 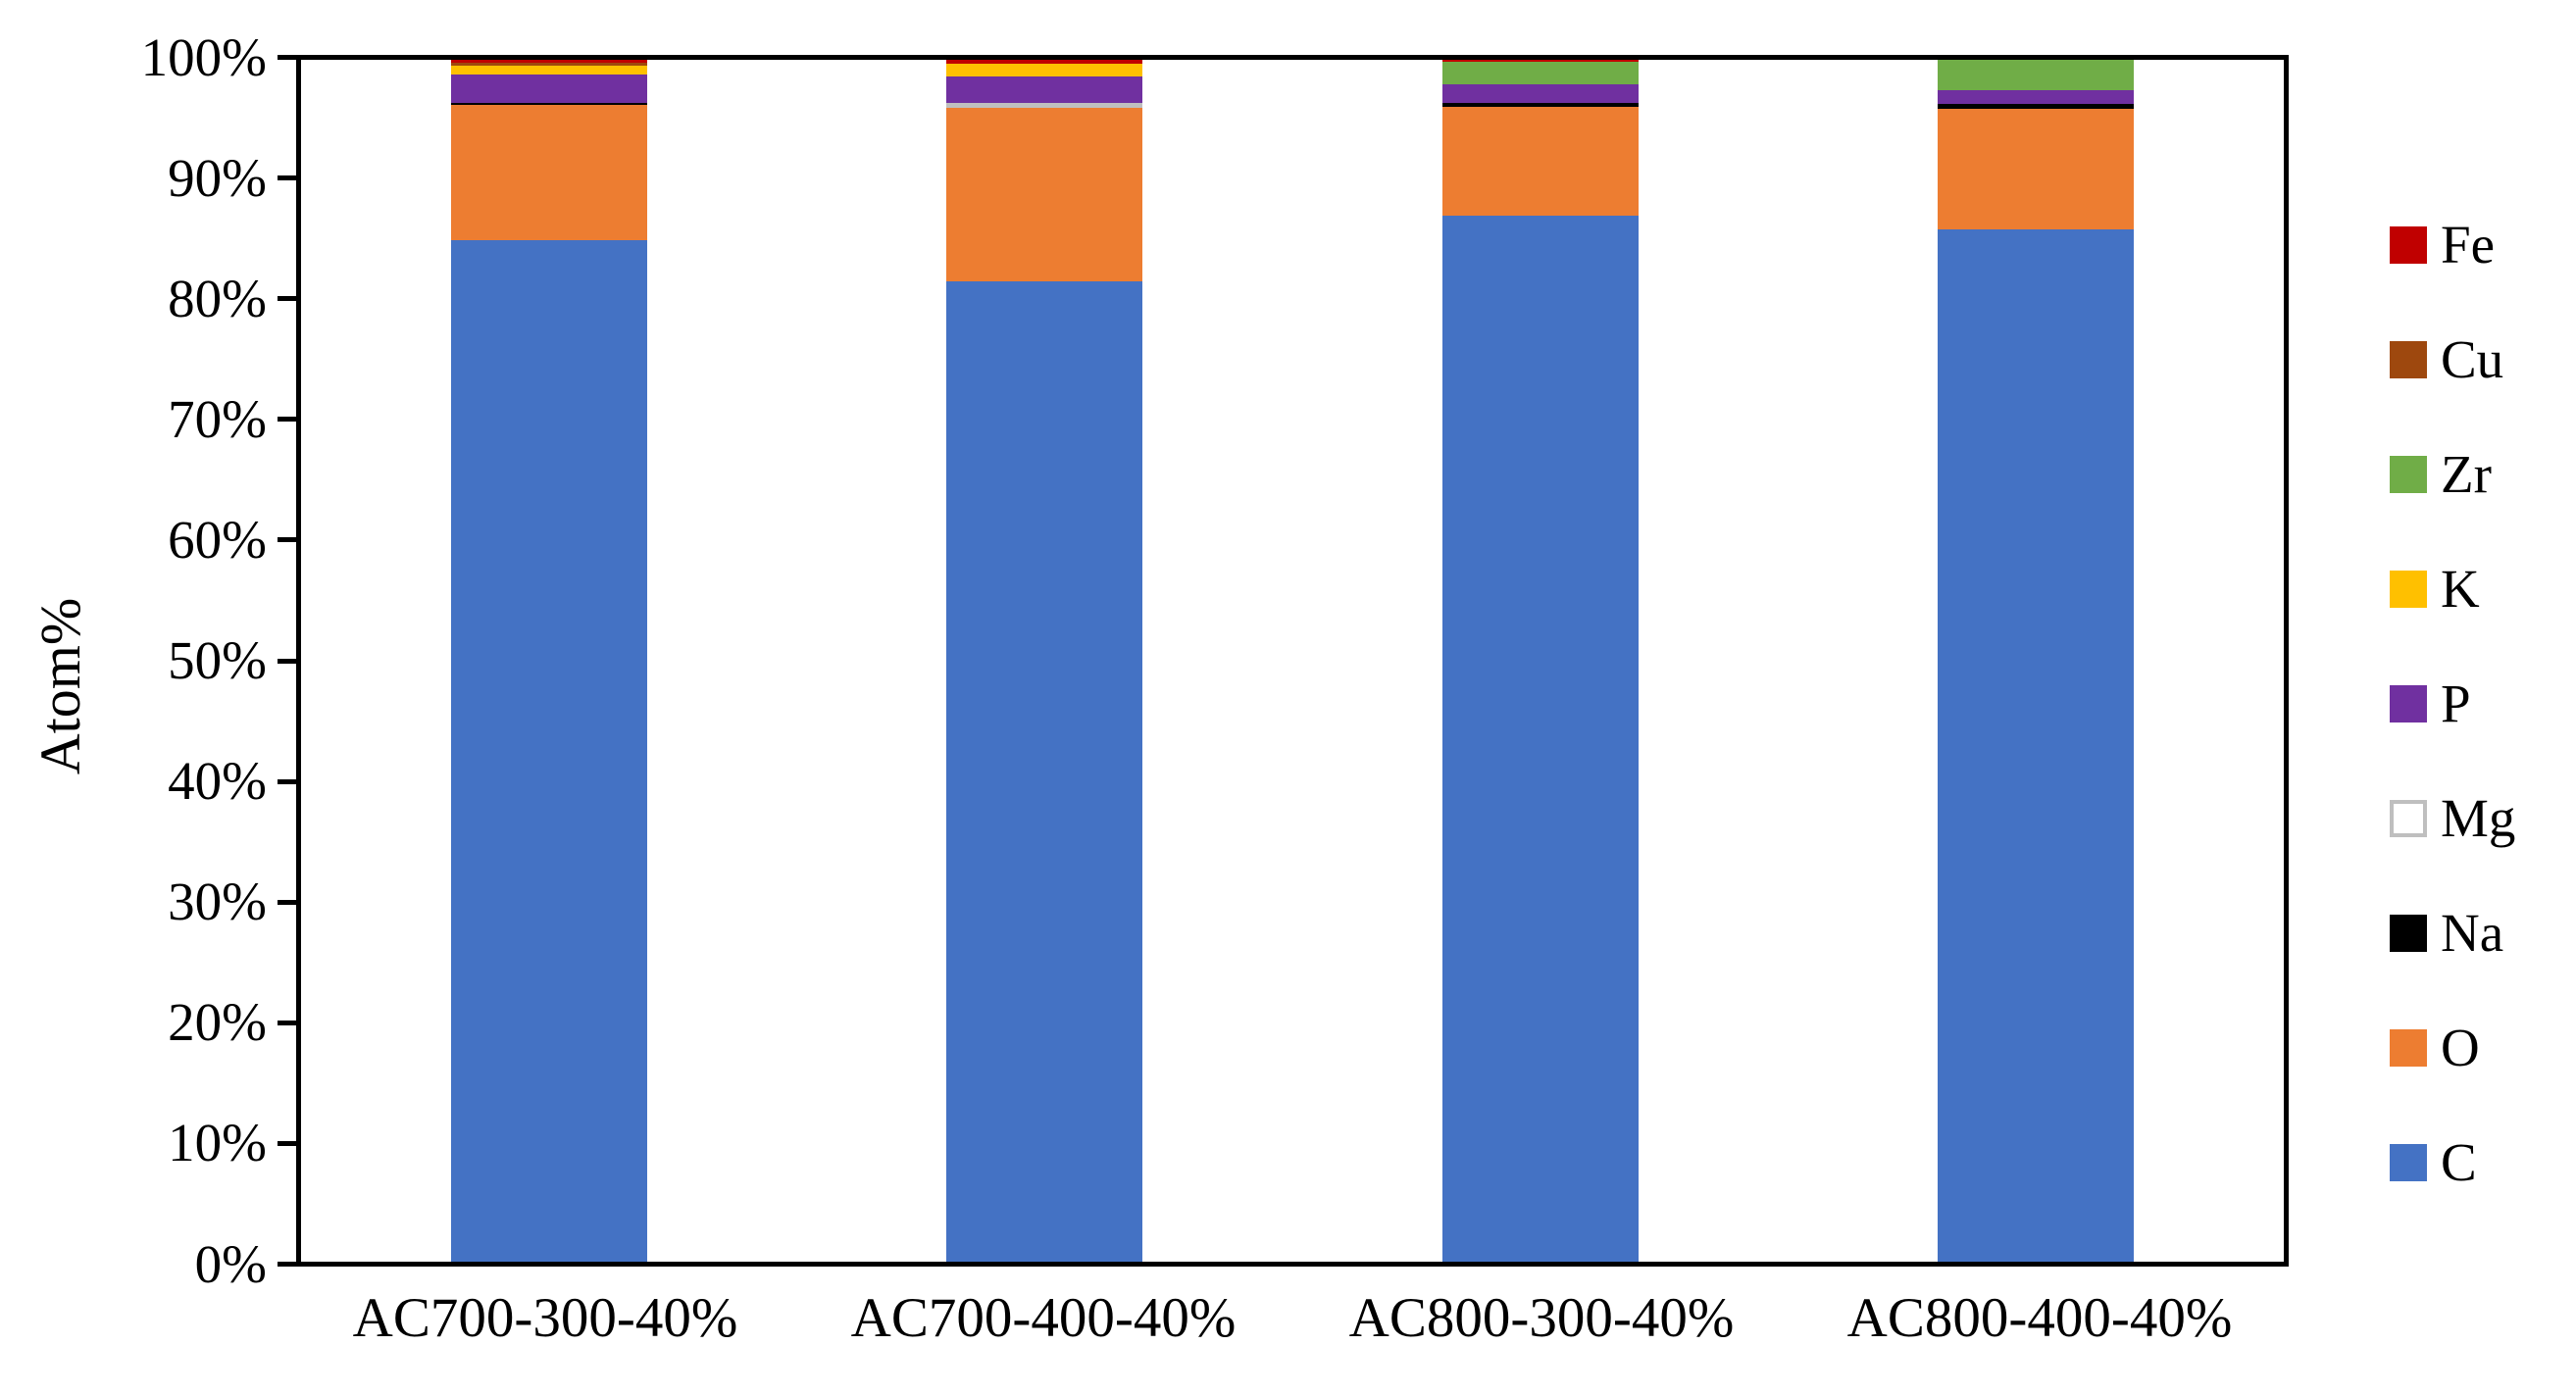 I want to click on bar-segment-o-ac800-300-40%, so click(x=1540, y=162).